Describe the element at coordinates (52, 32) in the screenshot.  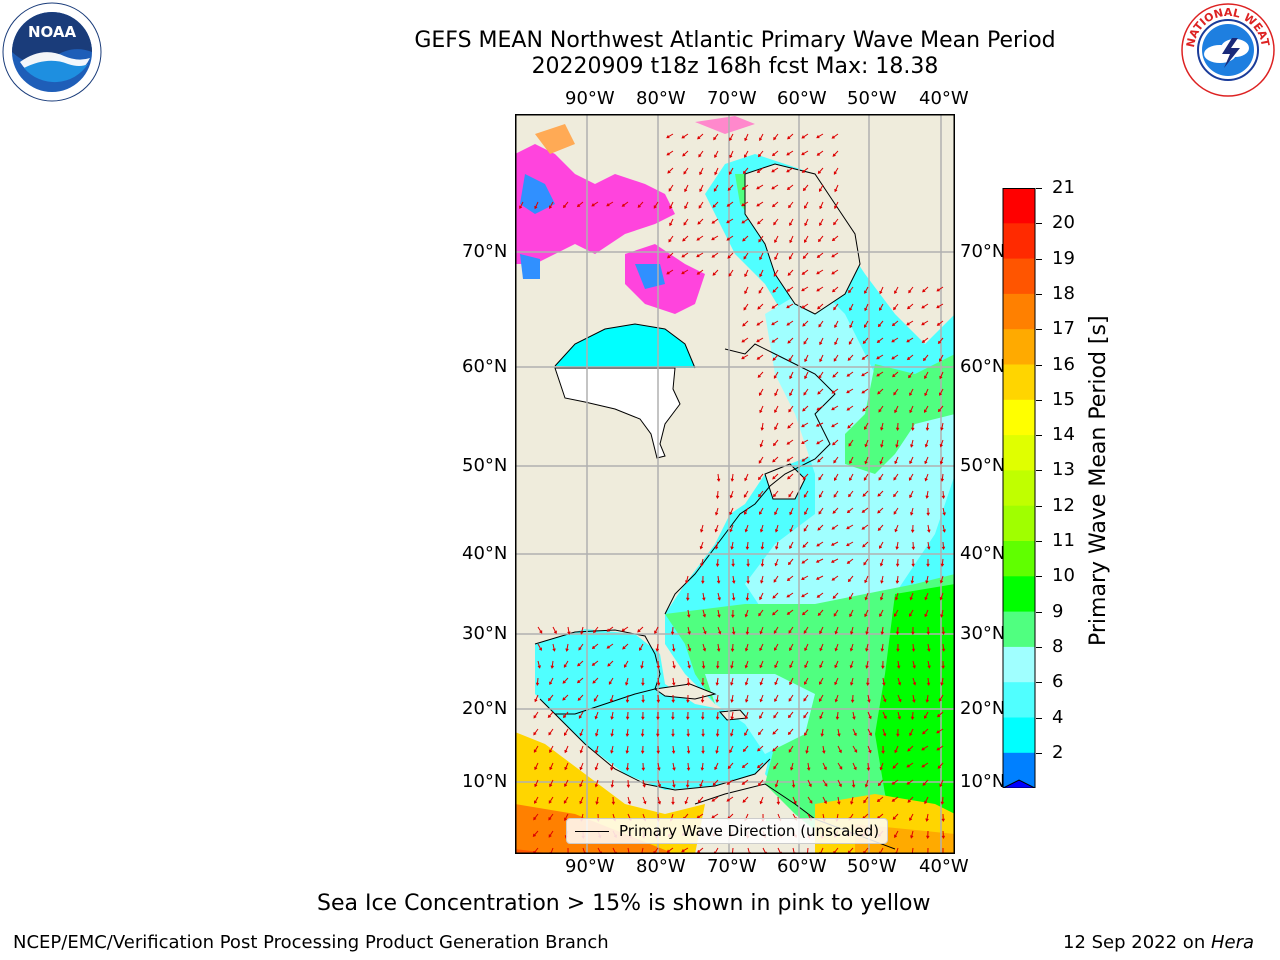
I see `noaa-logo-text: NOAA` at that location.